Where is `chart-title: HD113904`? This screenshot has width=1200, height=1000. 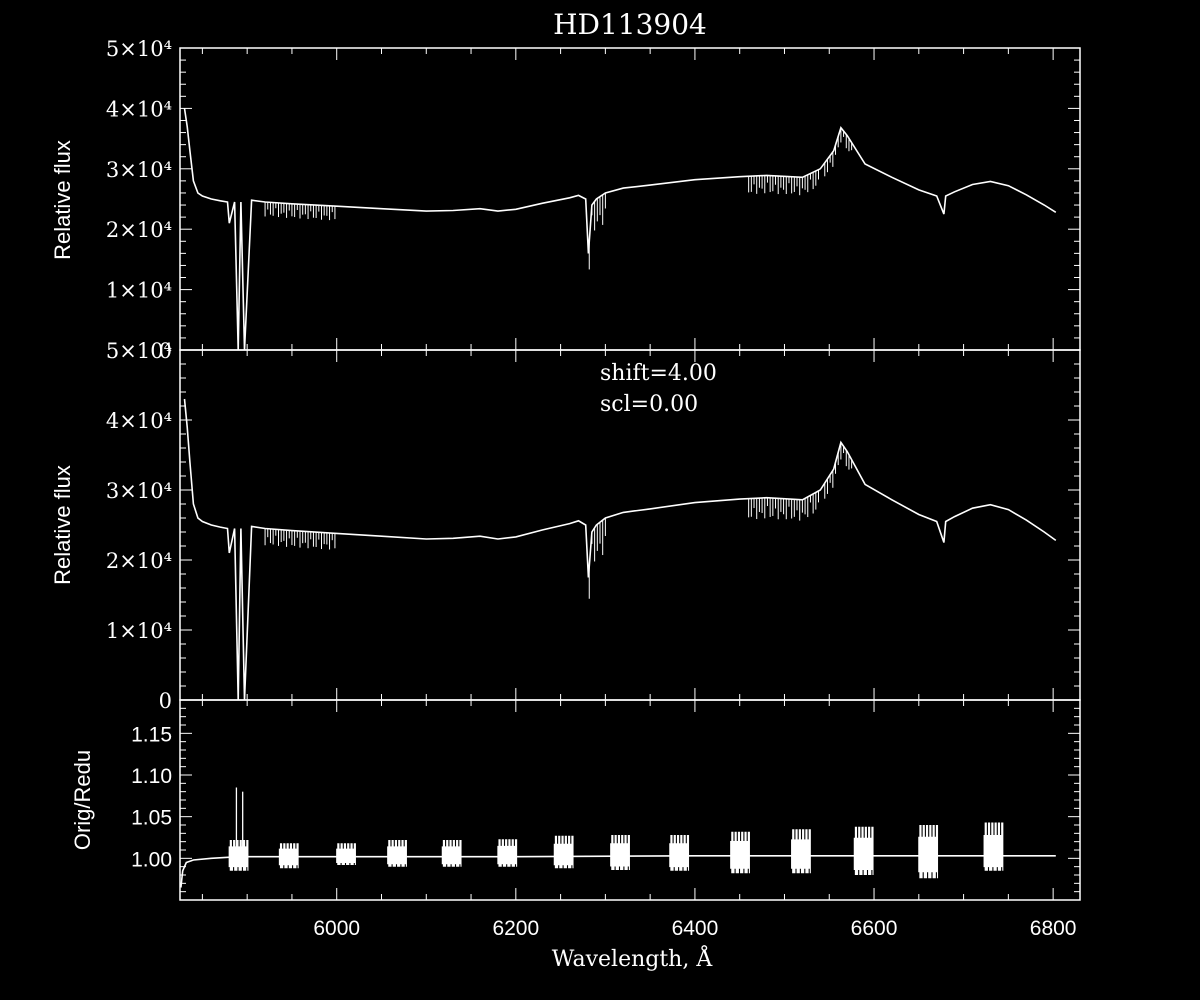 chart-title: HD113904 is located at coordinates (630, 24).